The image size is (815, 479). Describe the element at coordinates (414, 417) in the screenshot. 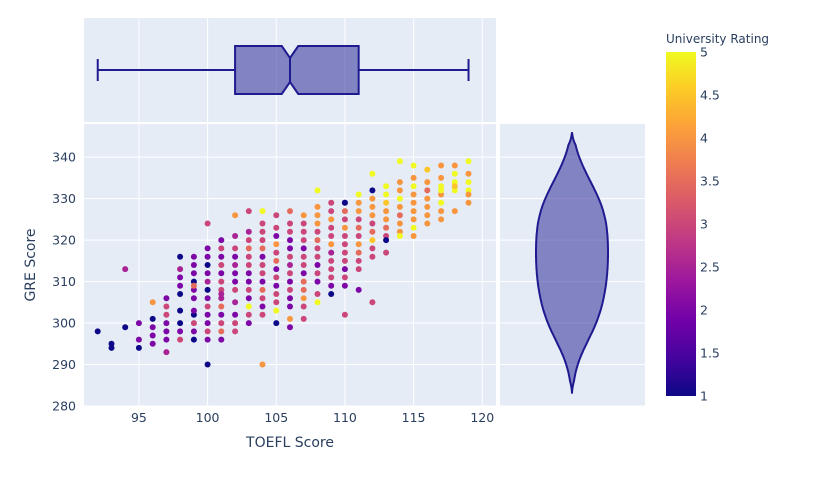

I see `x-tick-label: 115` at that location.